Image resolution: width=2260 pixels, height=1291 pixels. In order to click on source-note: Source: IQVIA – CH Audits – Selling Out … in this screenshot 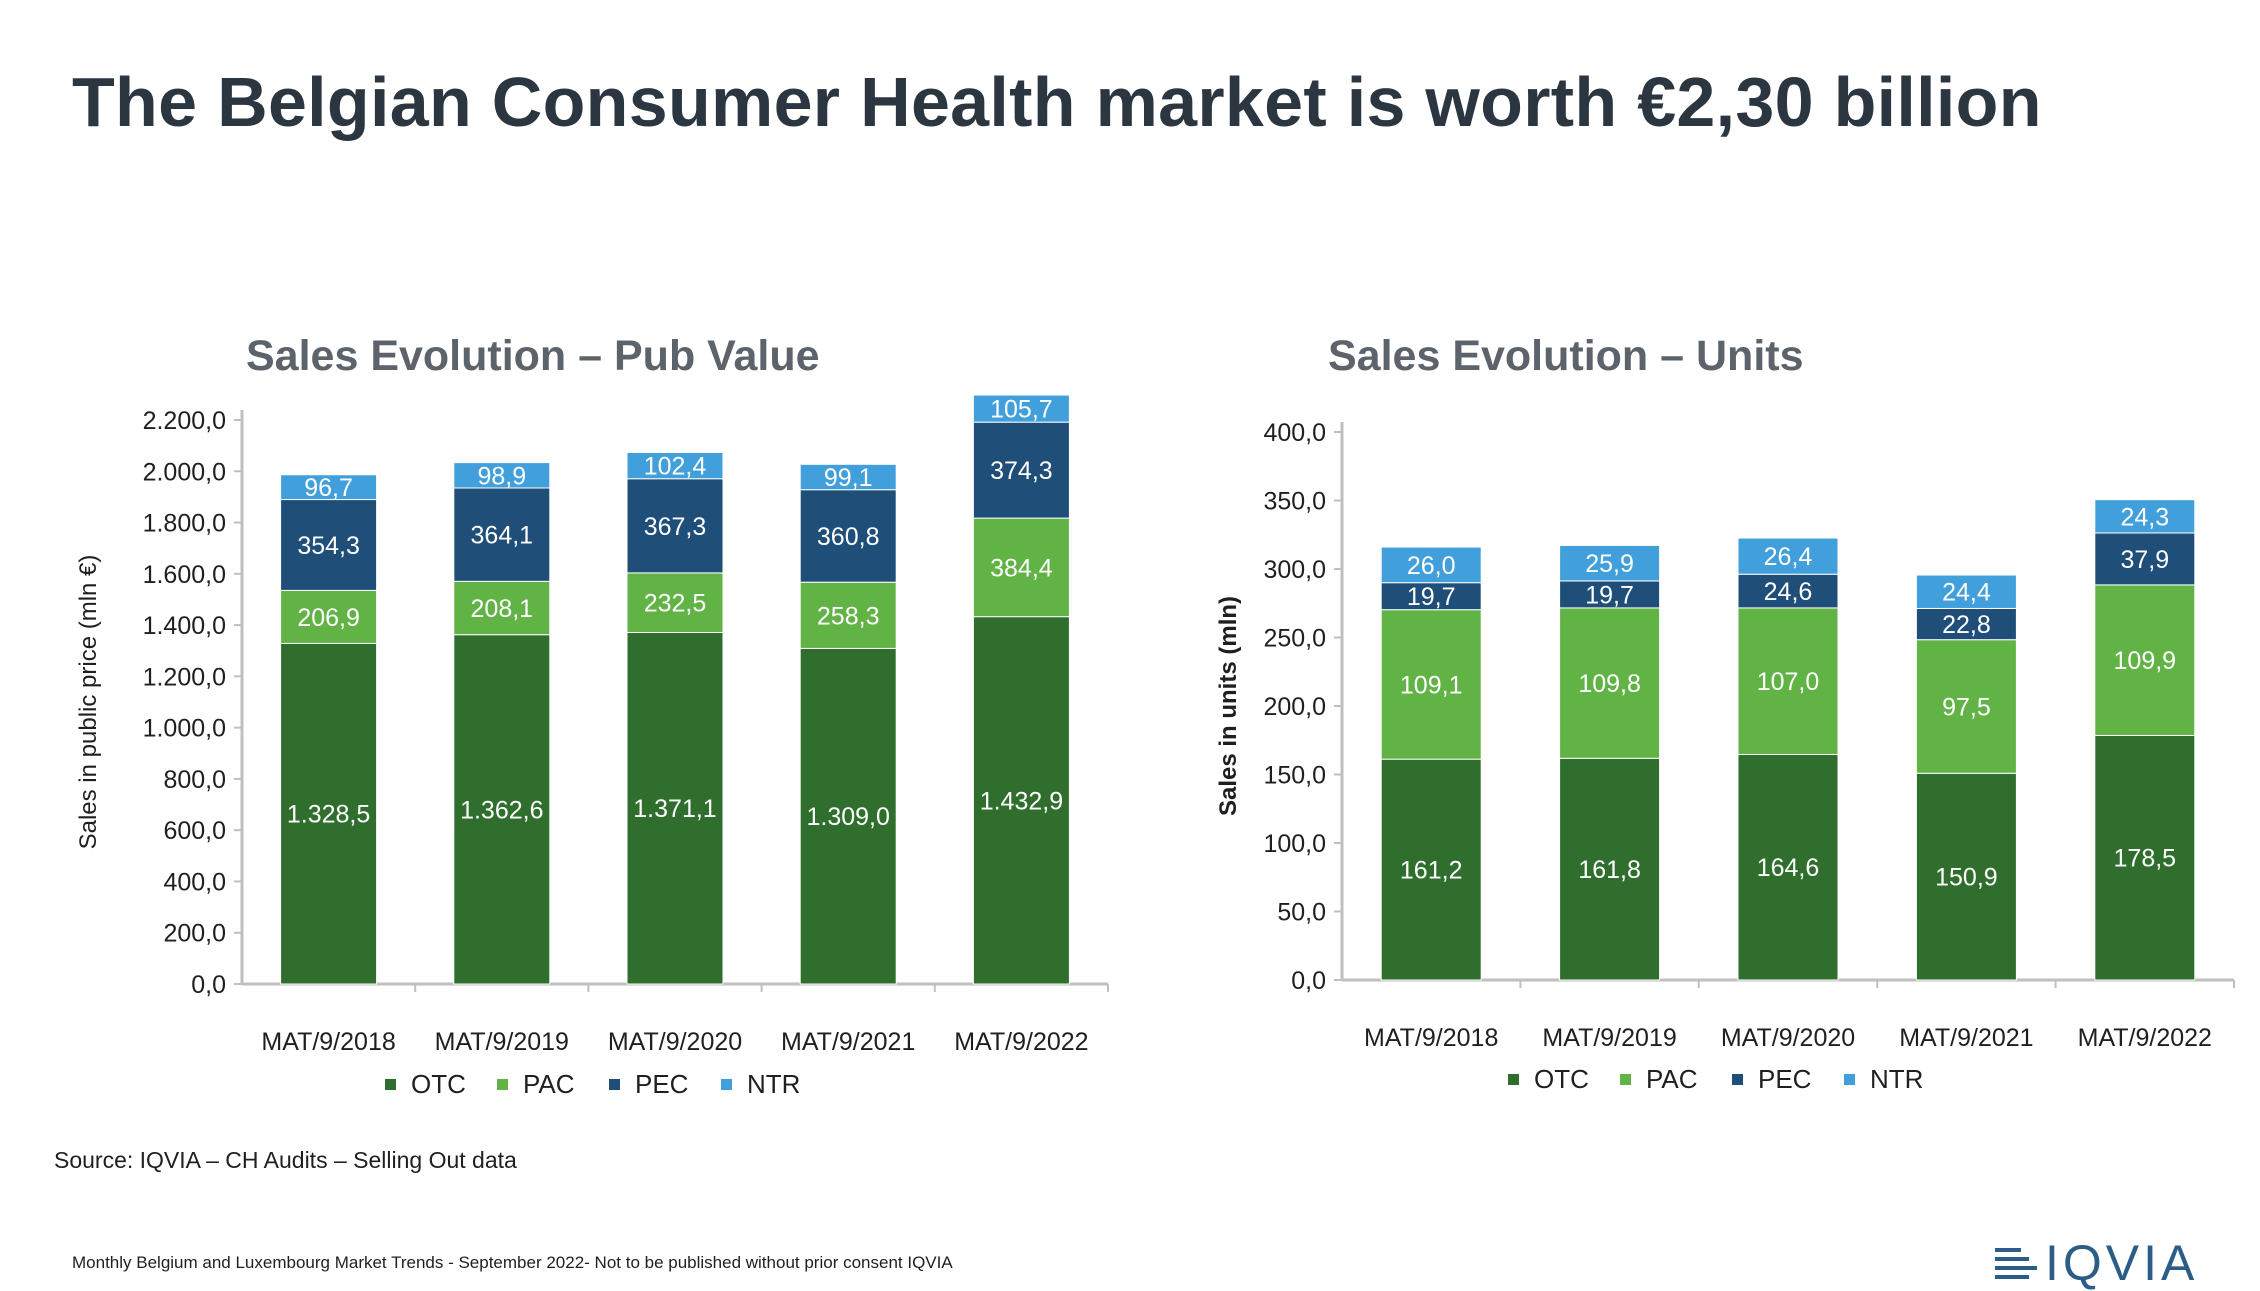, I will do `click(285, 1160)`.